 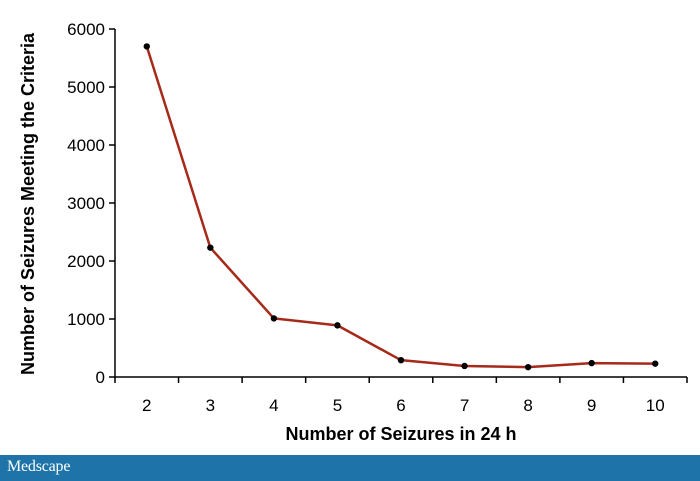 I want to click on y-tick-label: 2000, so click(x=86, y=261).